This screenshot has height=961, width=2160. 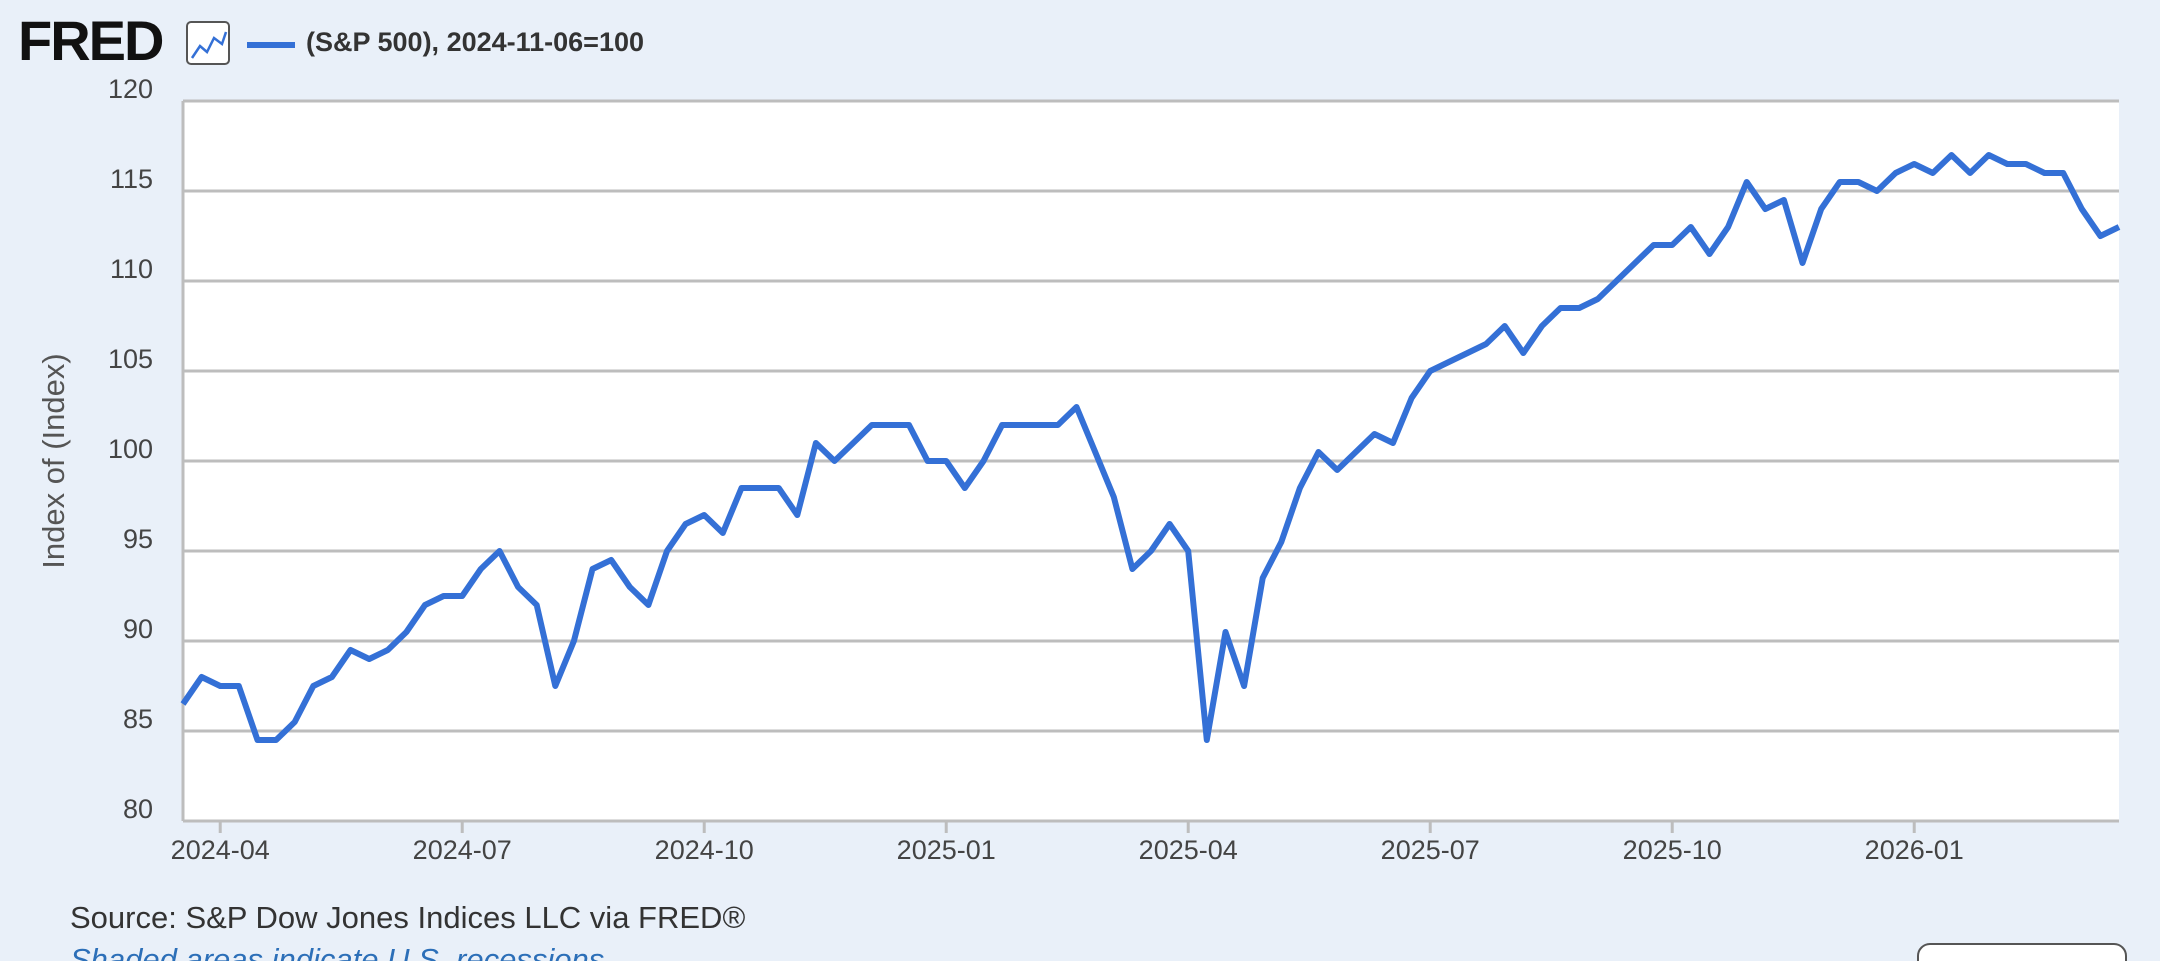 I want to click on x-tick-label: 2025-01, so click(x=946, y=850).